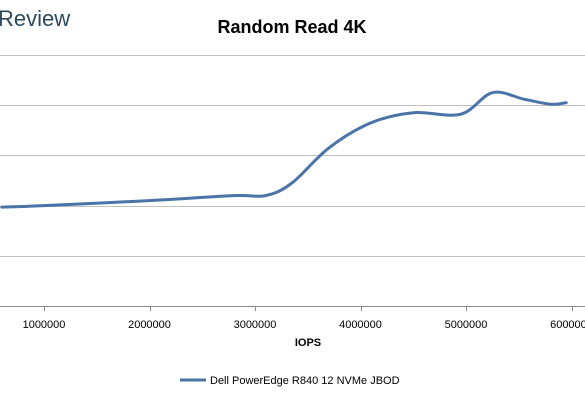 The image size is (585, 401). What do you see at coordinates (149, 325) in the screenshot?
I see `x-tick-label-1: 2000000` at bounding box center [149, 325].